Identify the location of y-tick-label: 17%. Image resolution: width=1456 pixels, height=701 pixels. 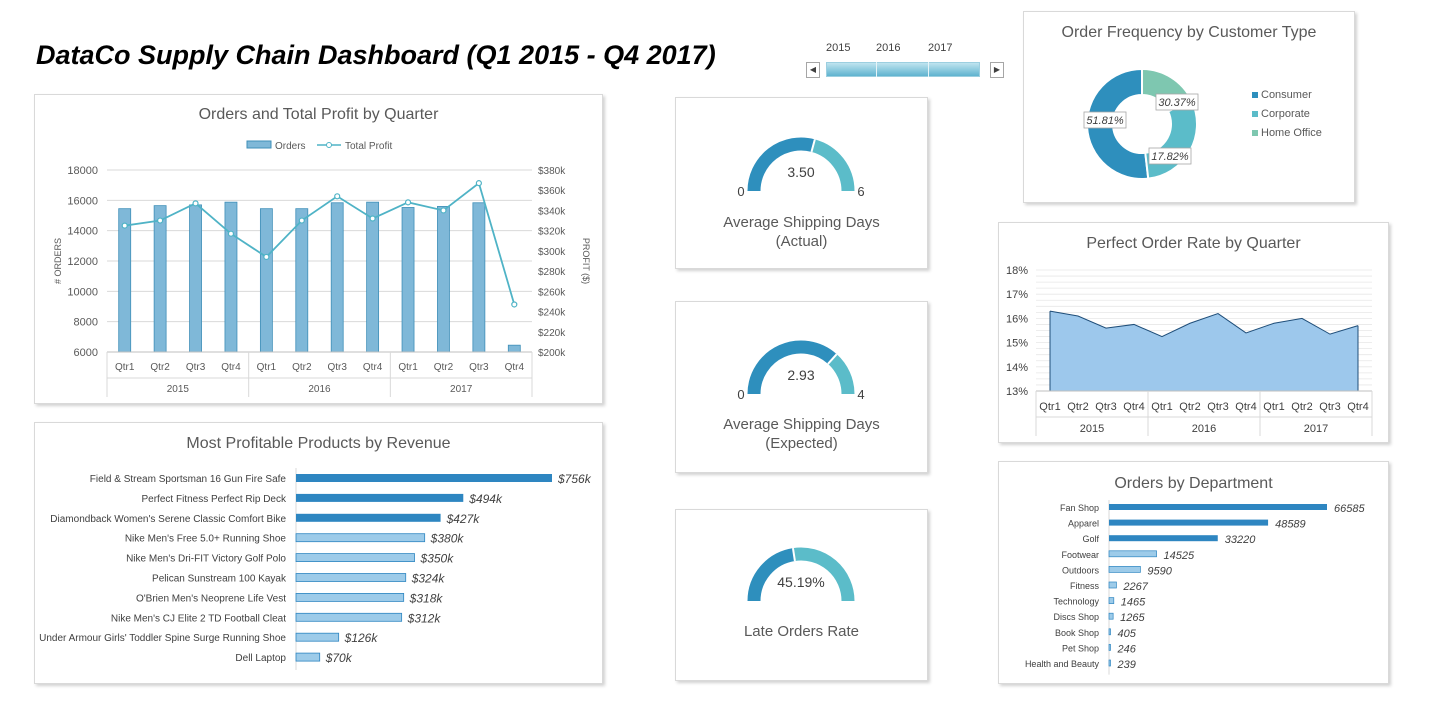
(1017, 295).